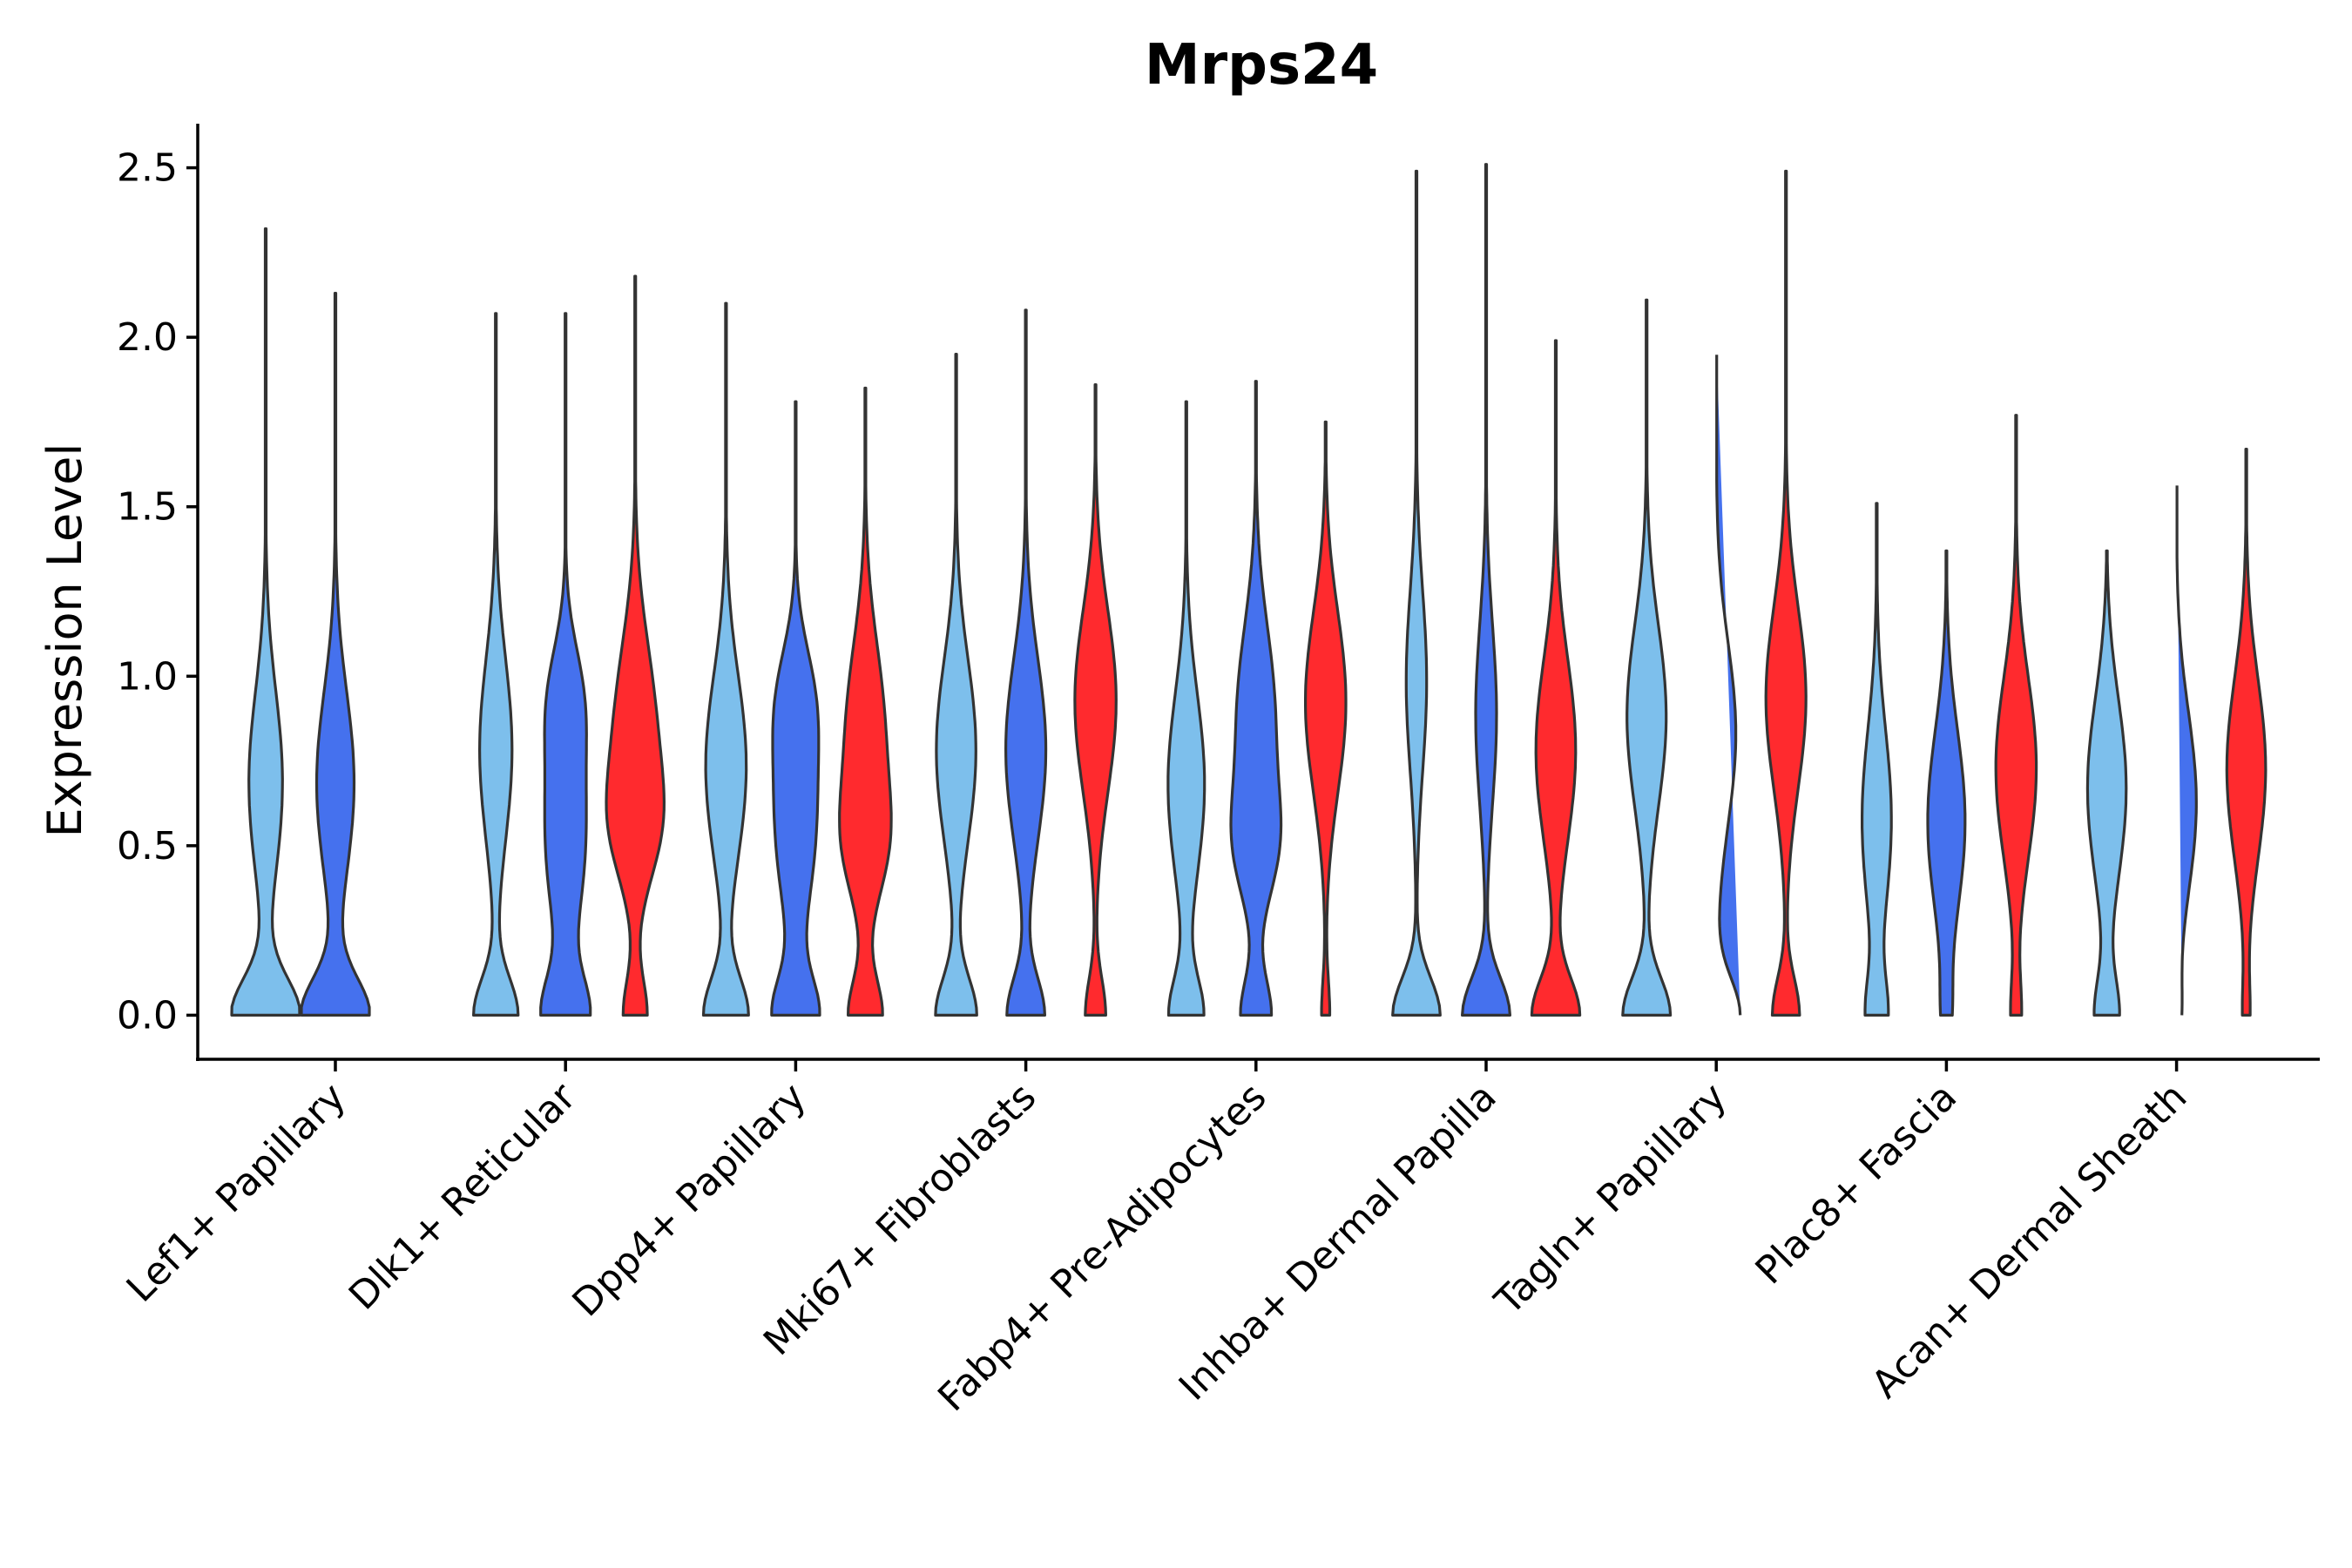  Describe the element at coordinates (157, 591) in the screenshot. I see `y-axis-ticks: 0.0 0.5 1.0 1.5 2.0 2.5` at that location.